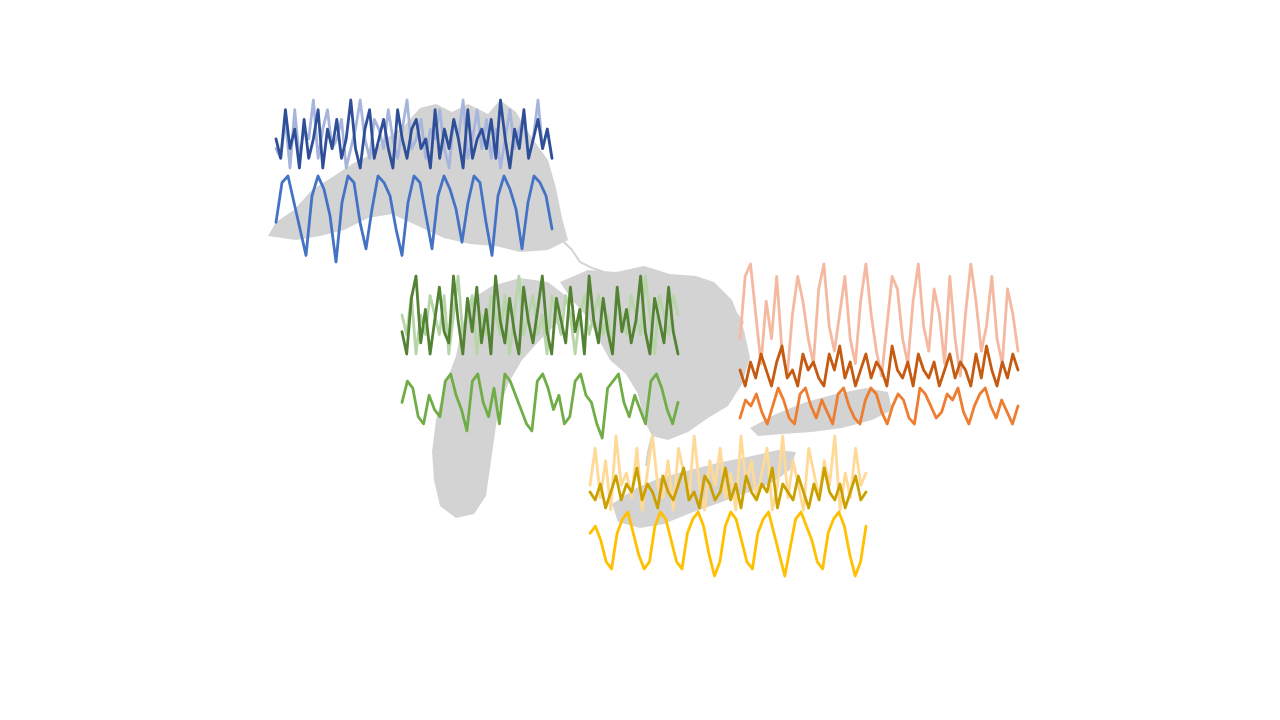 The width and height of the screenshot is (1280, 720). I want to click on superior-series-2-line, so click(414, 134).